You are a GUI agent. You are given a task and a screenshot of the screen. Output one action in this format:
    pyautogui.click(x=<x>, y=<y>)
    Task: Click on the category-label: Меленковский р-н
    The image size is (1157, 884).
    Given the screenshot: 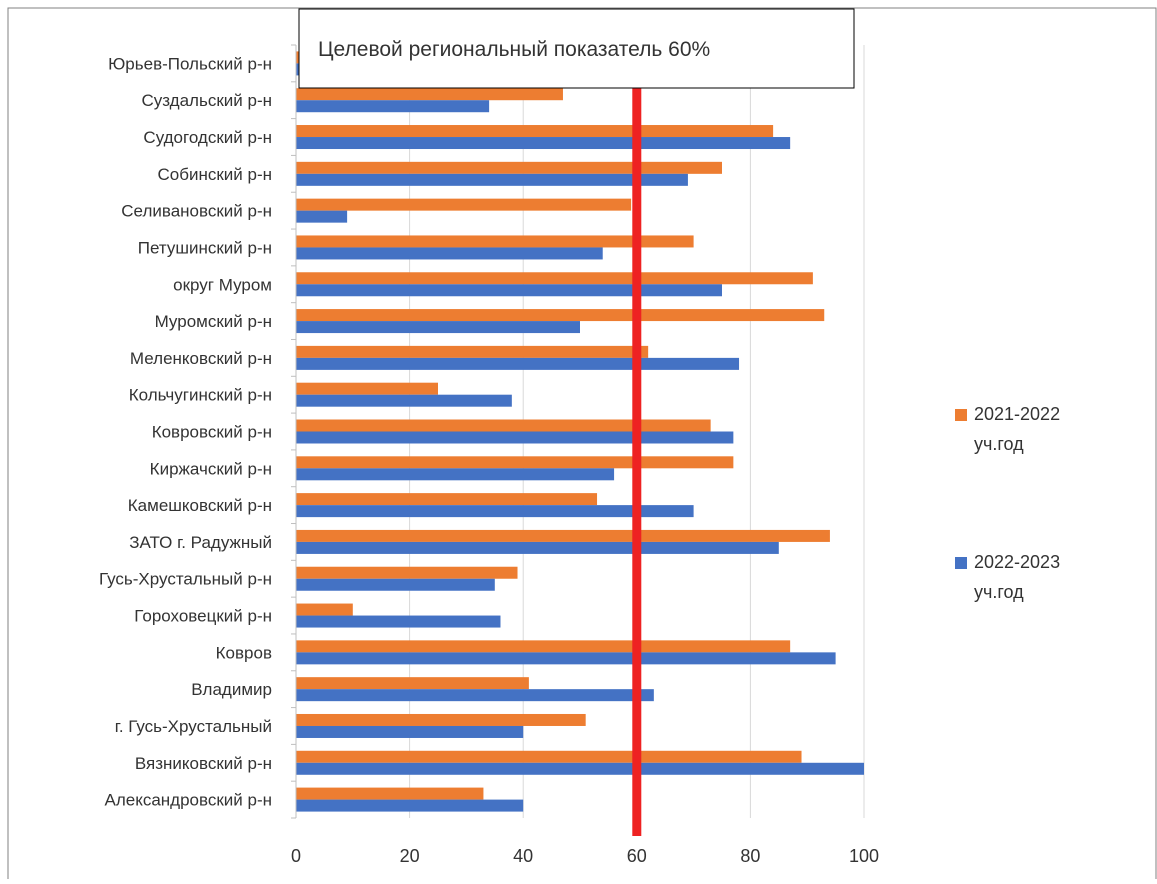 What is the action you would take?
    pyautogui.click(x=201, y=358)
    